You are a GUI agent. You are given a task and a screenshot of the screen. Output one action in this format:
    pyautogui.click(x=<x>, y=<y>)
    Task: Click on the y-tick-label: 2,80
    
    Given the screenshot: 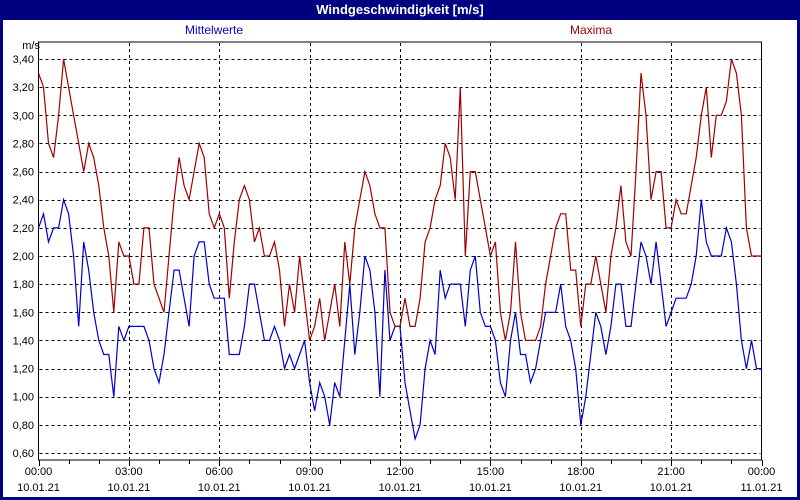 What is the action you would take?
    pyautogui.click(x=23, y=144)
    